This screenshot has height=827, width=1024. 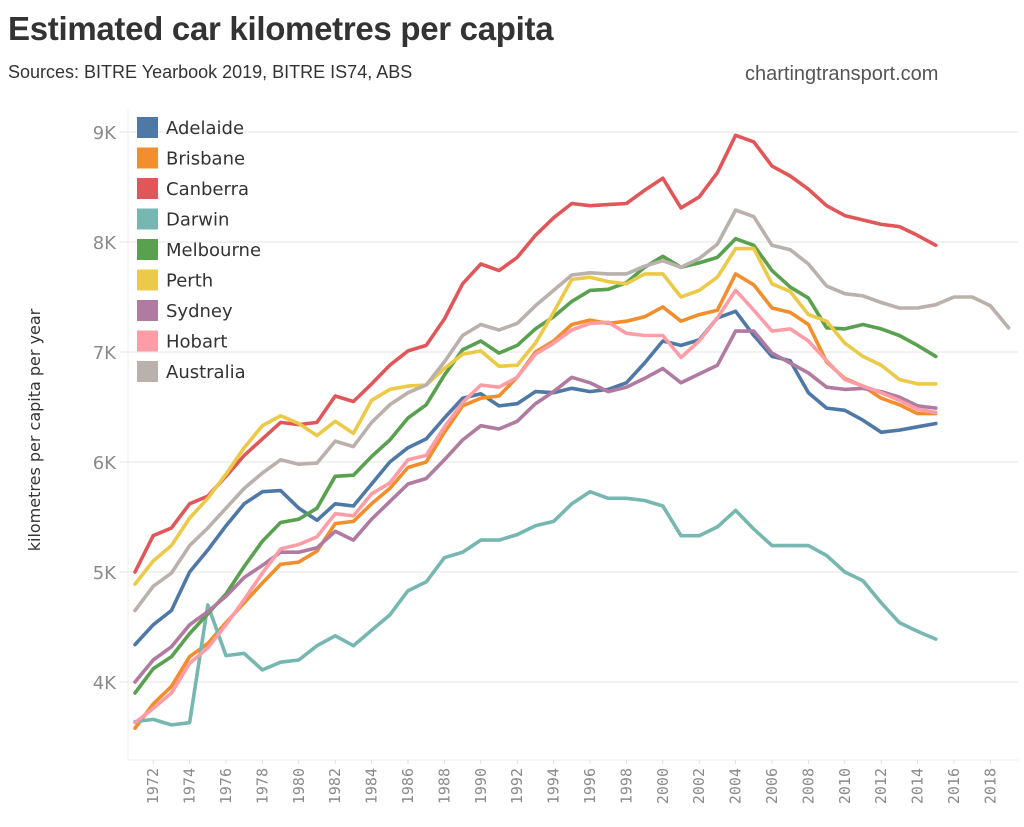 I want to click on x-tick-label: 1986, so click(x=408, y=786).